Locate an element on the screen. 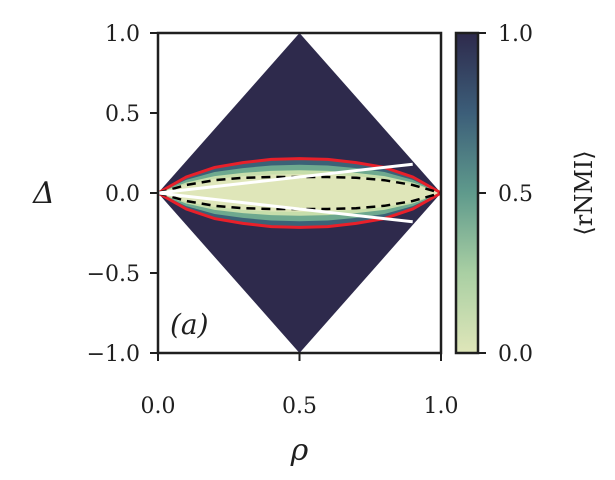  red-curve-upper is located at coordinates (299, 176).